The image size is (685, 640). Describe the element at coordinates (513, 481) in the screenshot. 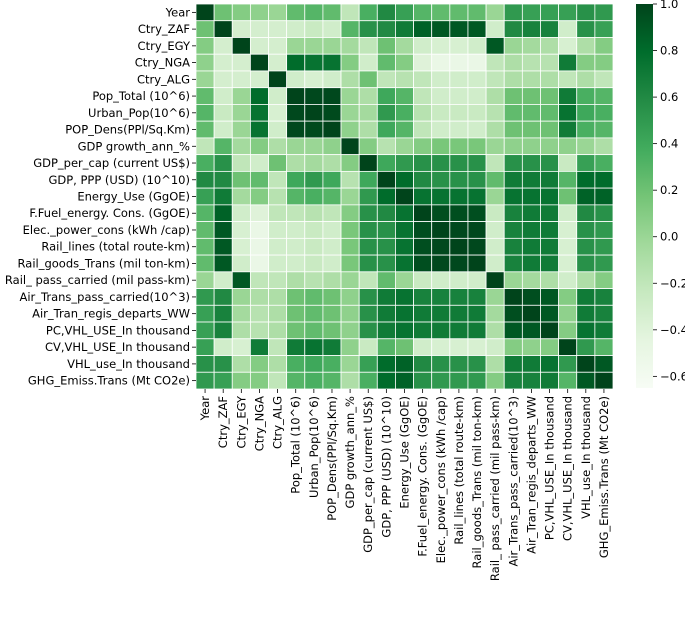

I see `x-tick-label: Air_Trans_pass_carried(10^3)` at that location.